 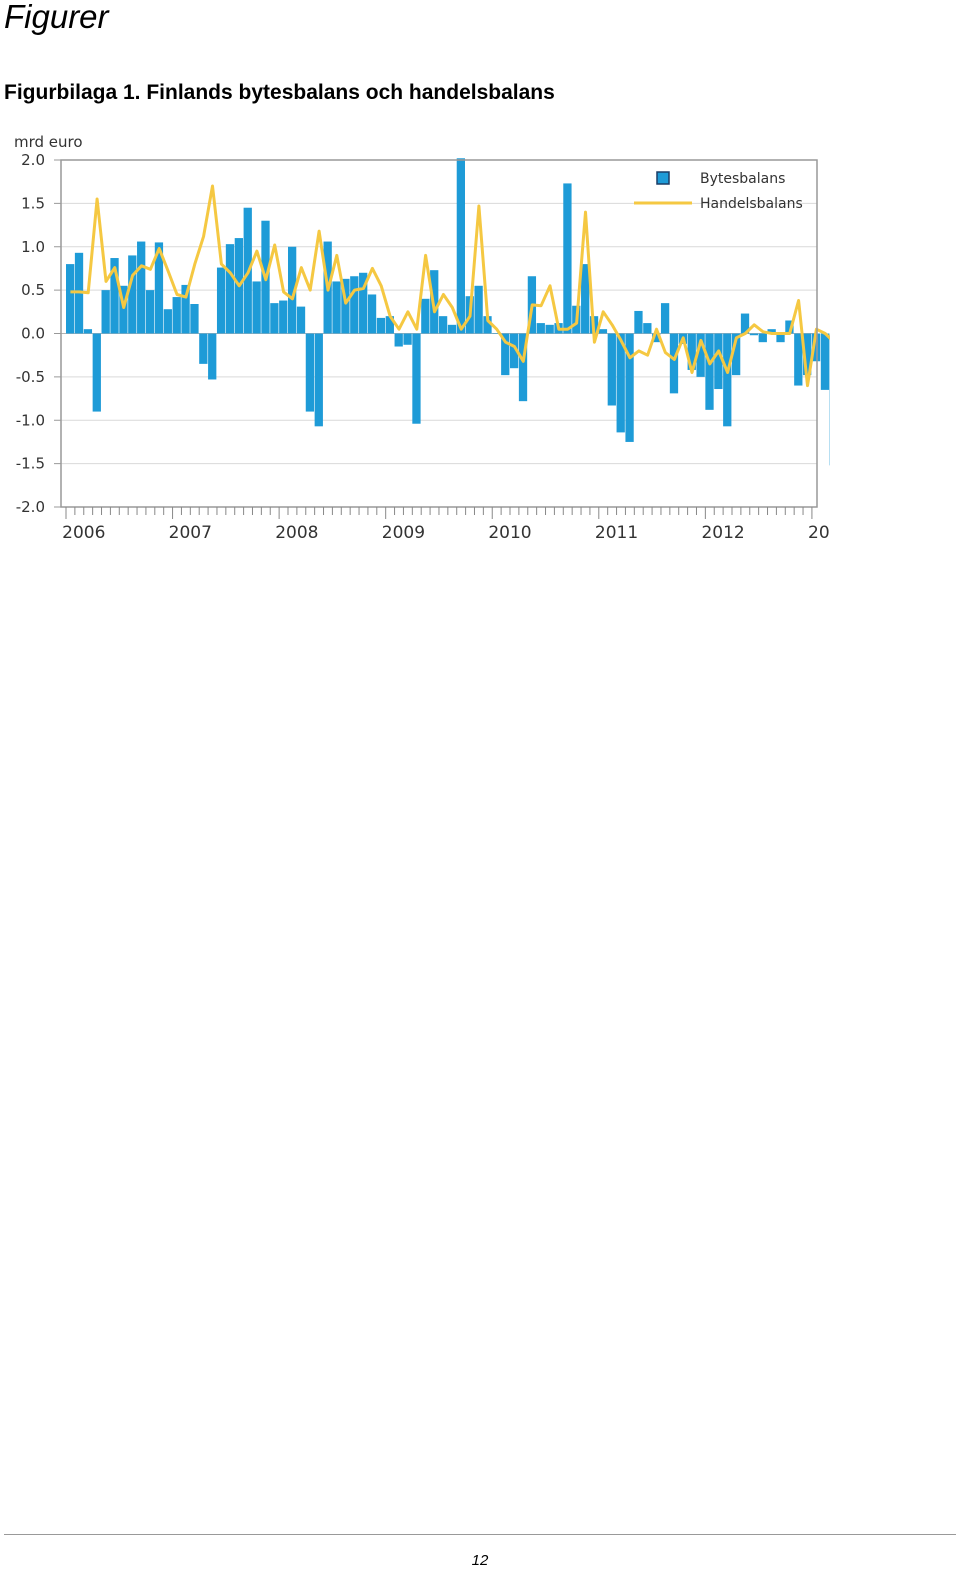 What do you see at coordinates (30, 377) in the screenshot?
I see `y-tick-label: -0.5` at bounding box center [30, 377].